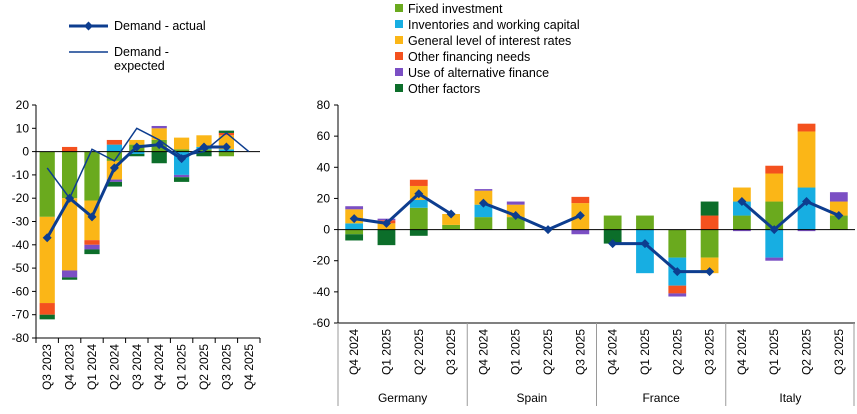 The width and height of the screenshot is (857, 414). I want to click on left-x-tick-label: Q1 2024, so click(92, 367).